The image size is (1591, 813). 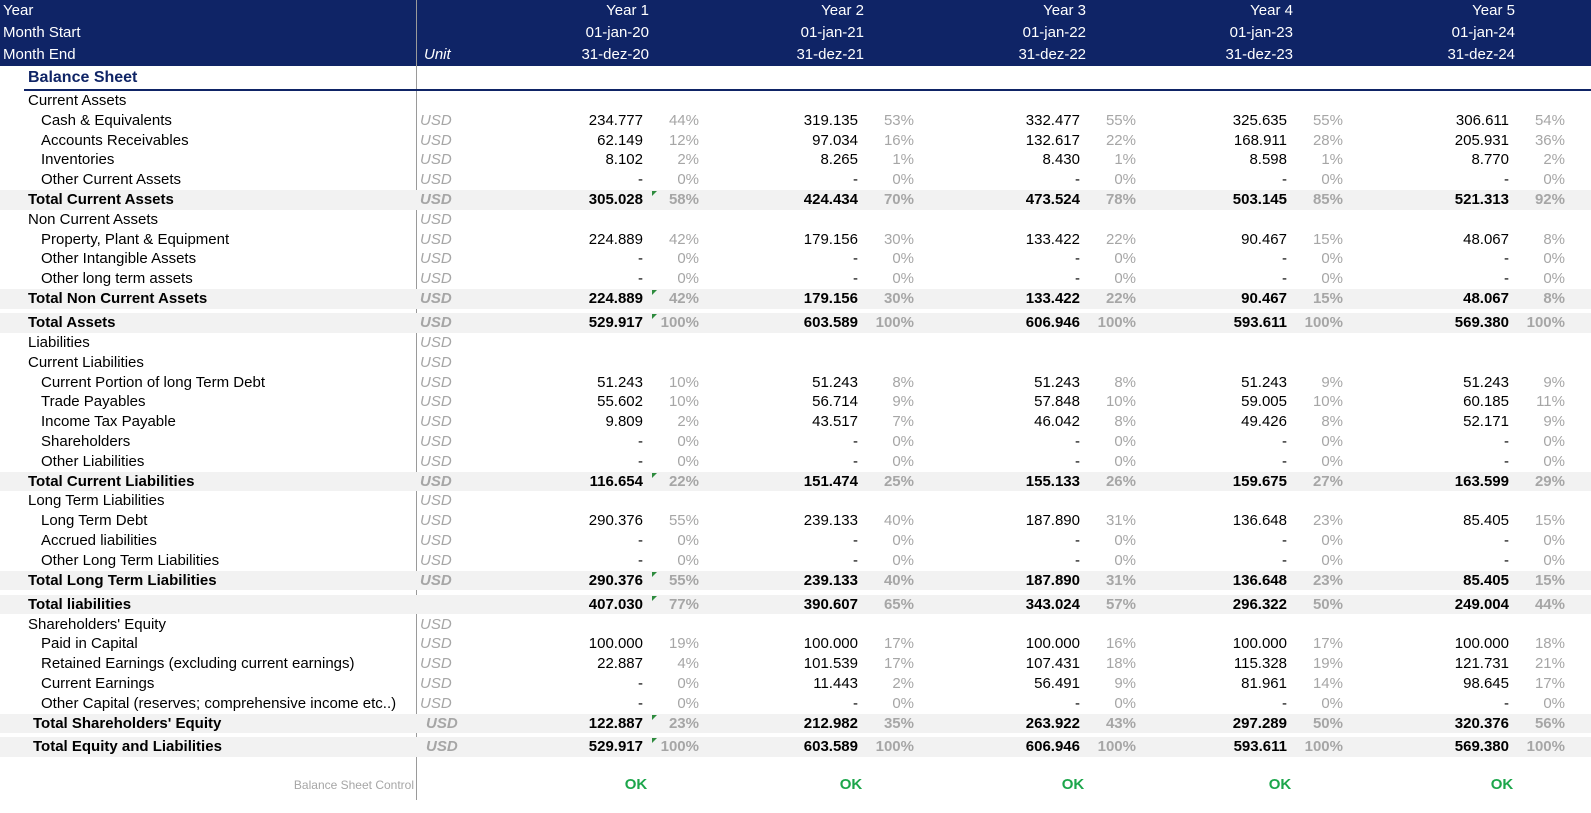 I want to click on value-cell-year-2: 603.589, so click(x=830, y=747).